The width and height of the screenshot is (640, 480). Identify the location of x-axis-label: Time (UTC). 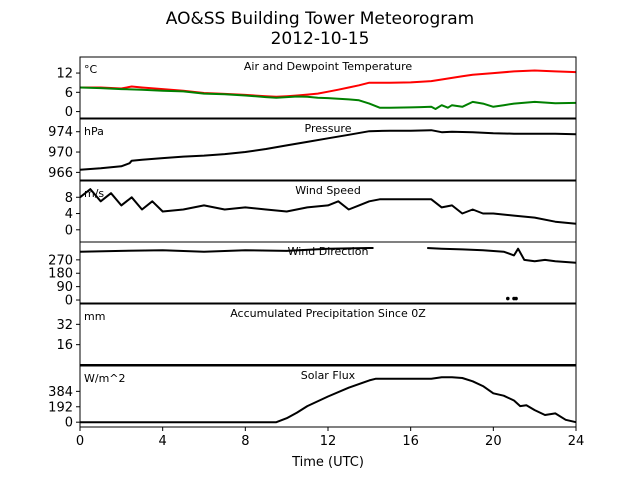
(327, 462).